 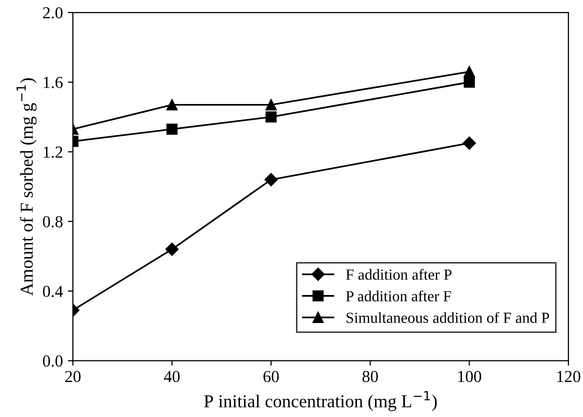 I want to click on x-tick-label: 120, so click(x=568, y=376).